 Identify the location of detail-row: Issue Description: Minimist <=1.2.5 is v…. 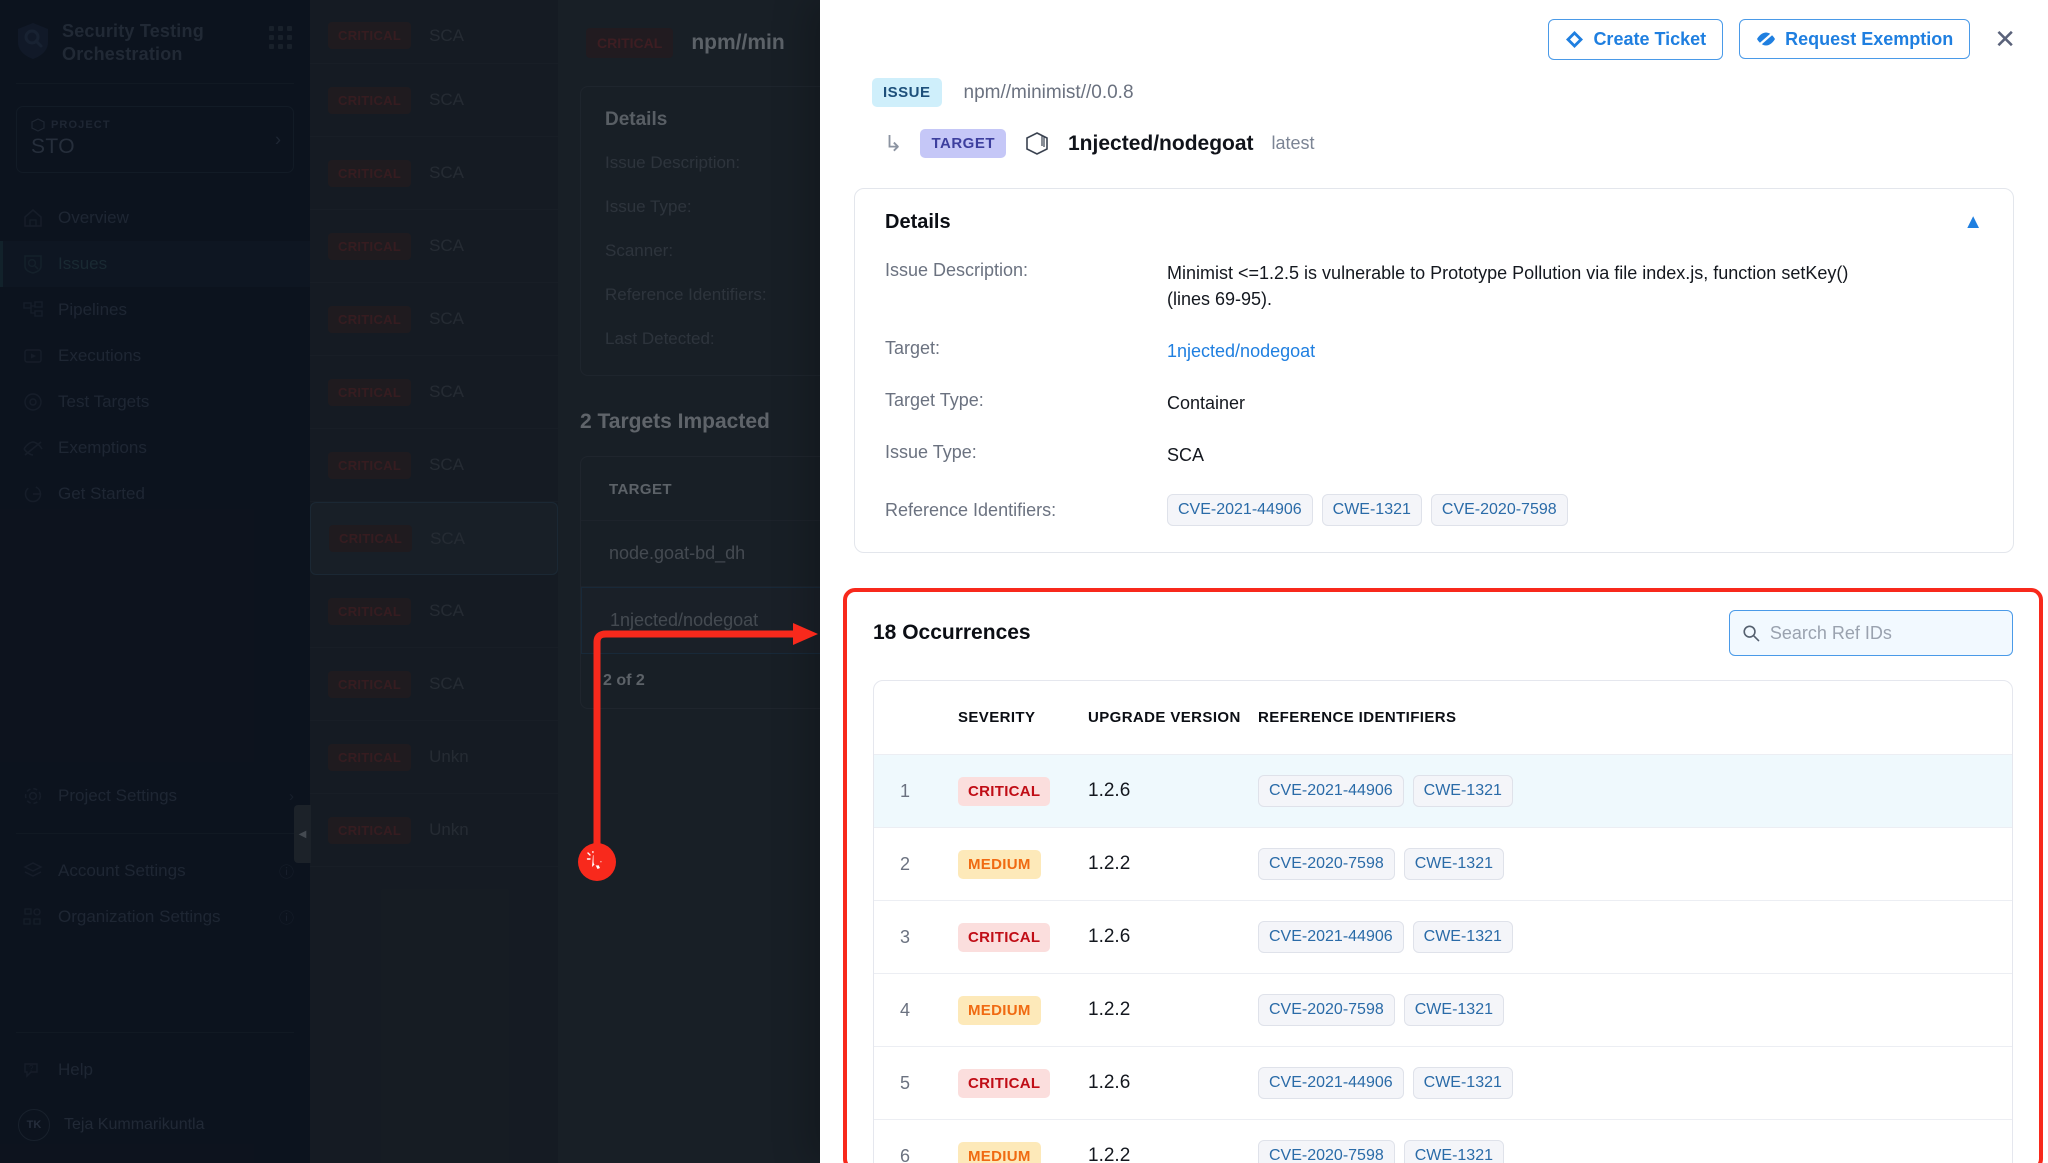
(1434, 286).